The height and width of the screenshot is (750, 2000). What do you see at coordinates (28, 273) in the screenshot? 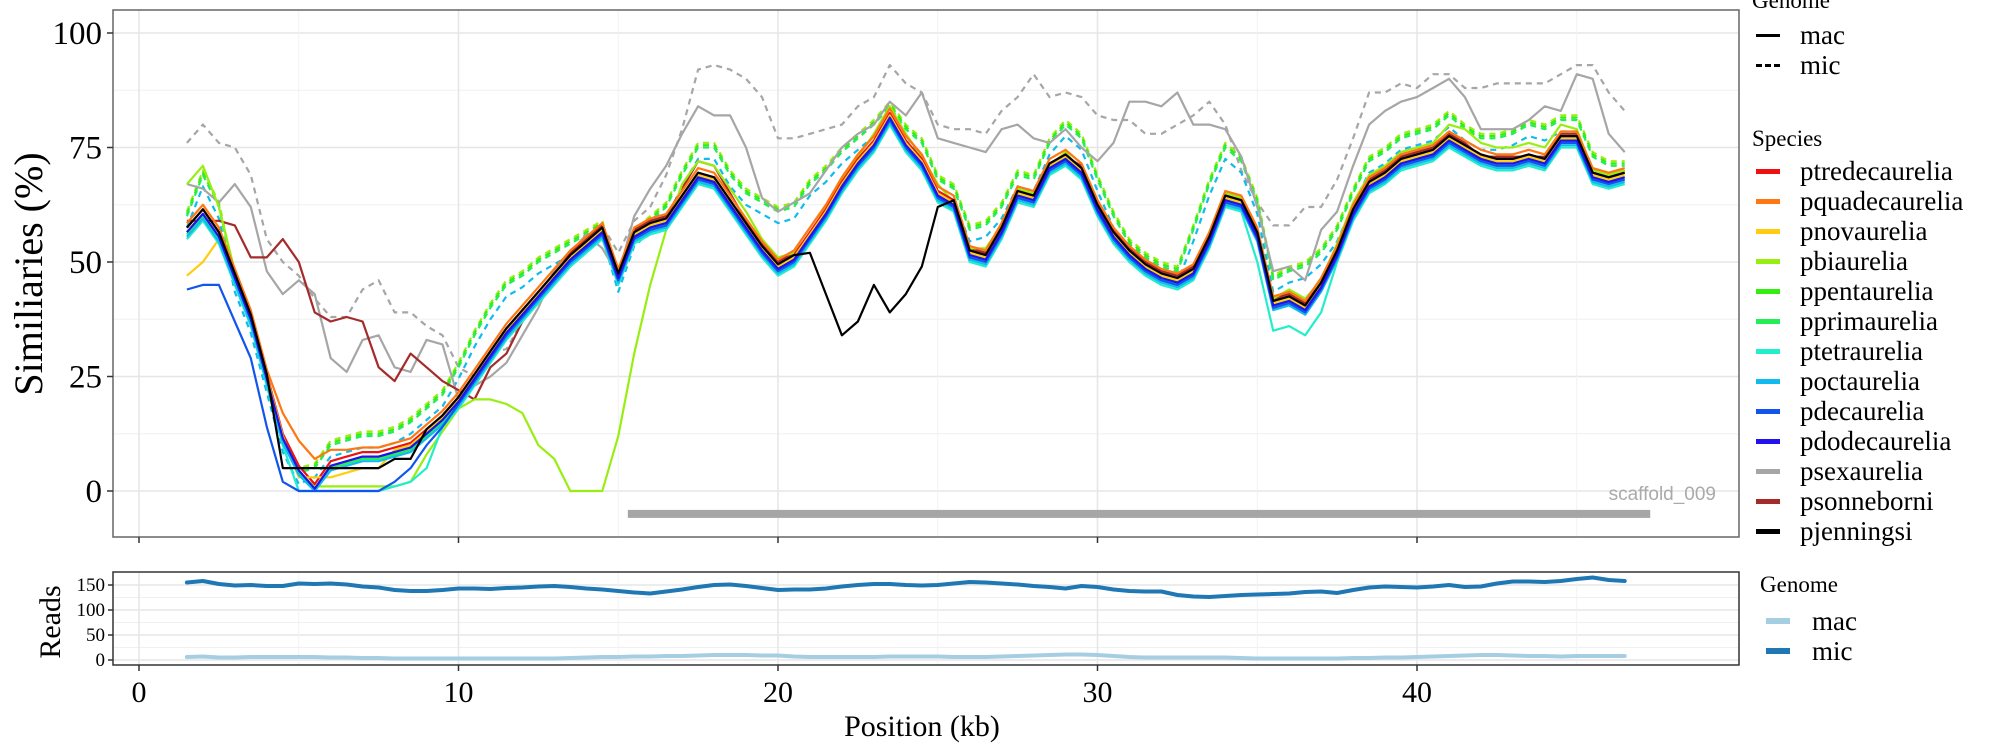
I see `similarity-y-axis-label: Similiaries (%)` at bounding box center [28, 273].